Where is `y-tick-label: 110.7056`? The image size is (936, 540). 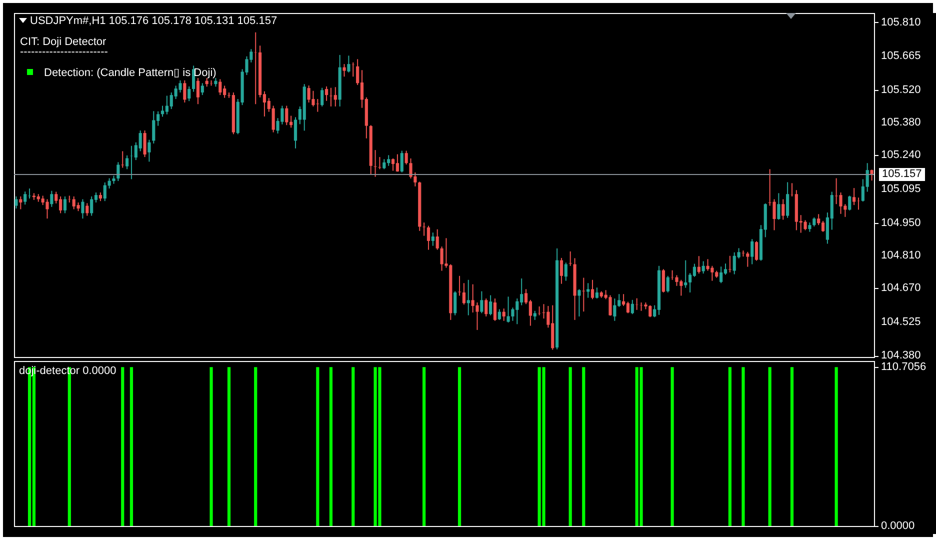 y-tick-label: 110.7056 is located at coordinates (903, 367).